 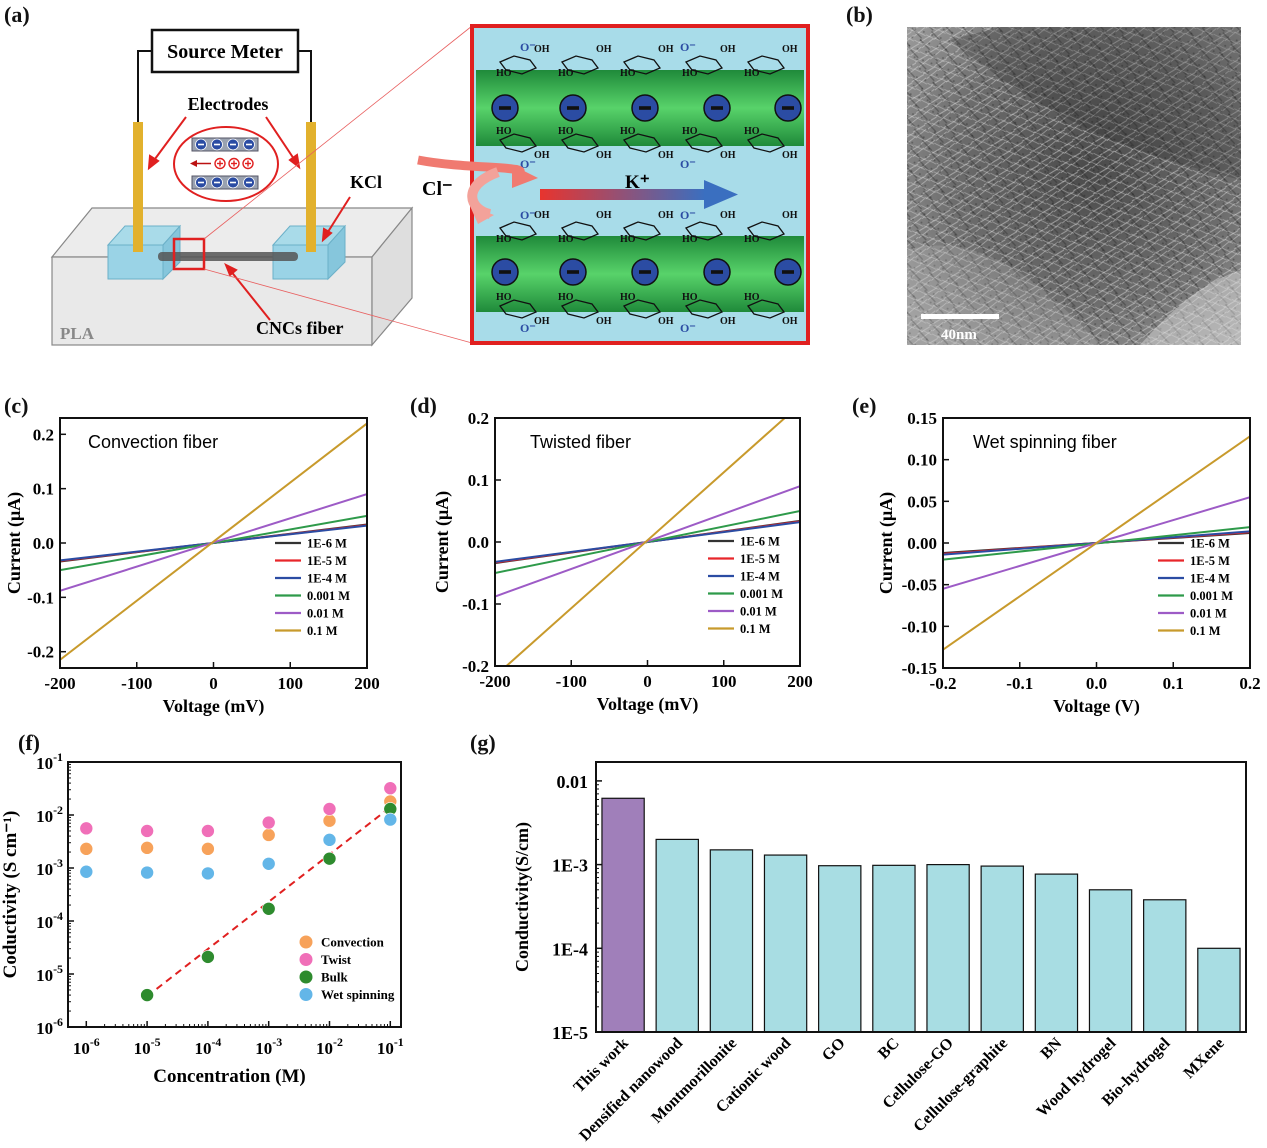 I want to click on y-tick-label: 1E-4, so click(x=570, y=949).